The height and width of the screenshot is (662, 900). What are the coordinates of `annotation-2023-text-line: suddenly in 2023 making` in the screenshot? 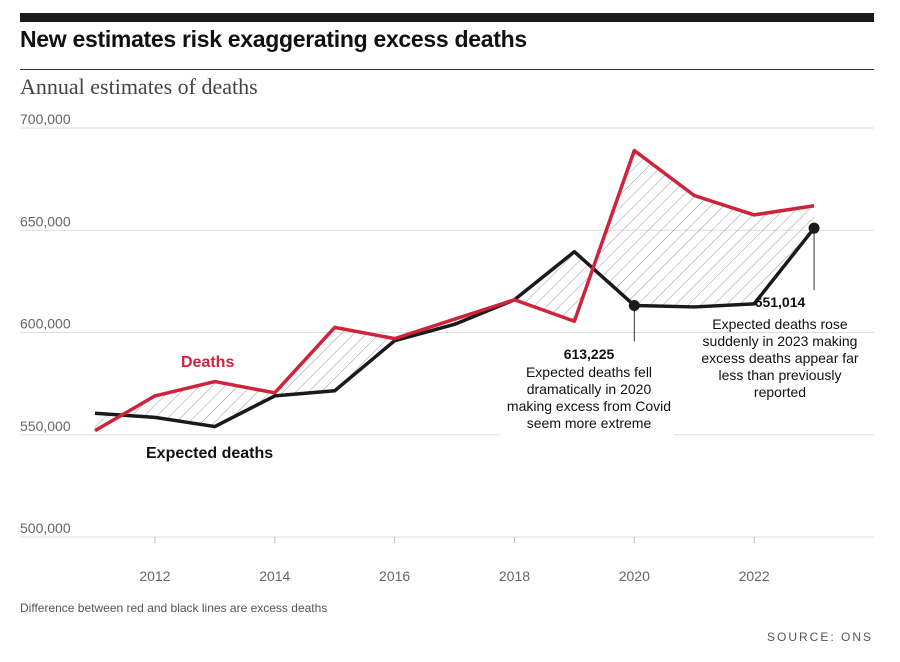 It's located at (780, 341).